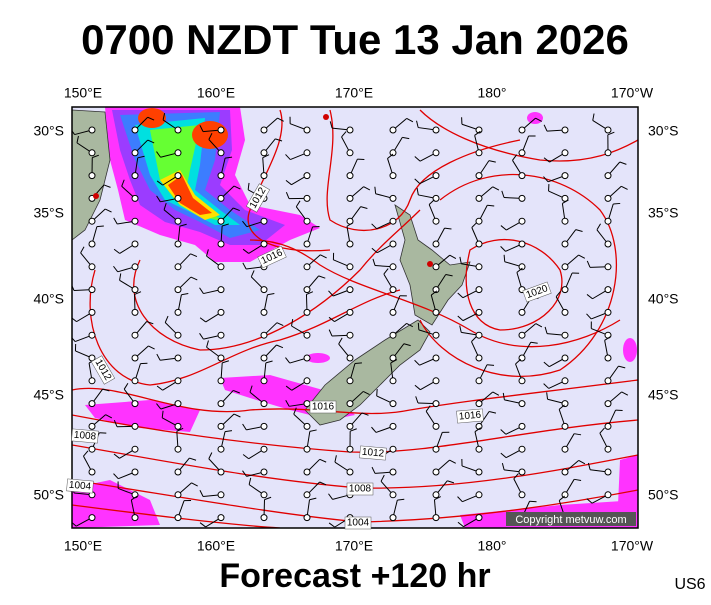  Describe the element at coordinates (570, 520) in the screenshot. I see `copyright: Copyright metvuw.com` at that location.